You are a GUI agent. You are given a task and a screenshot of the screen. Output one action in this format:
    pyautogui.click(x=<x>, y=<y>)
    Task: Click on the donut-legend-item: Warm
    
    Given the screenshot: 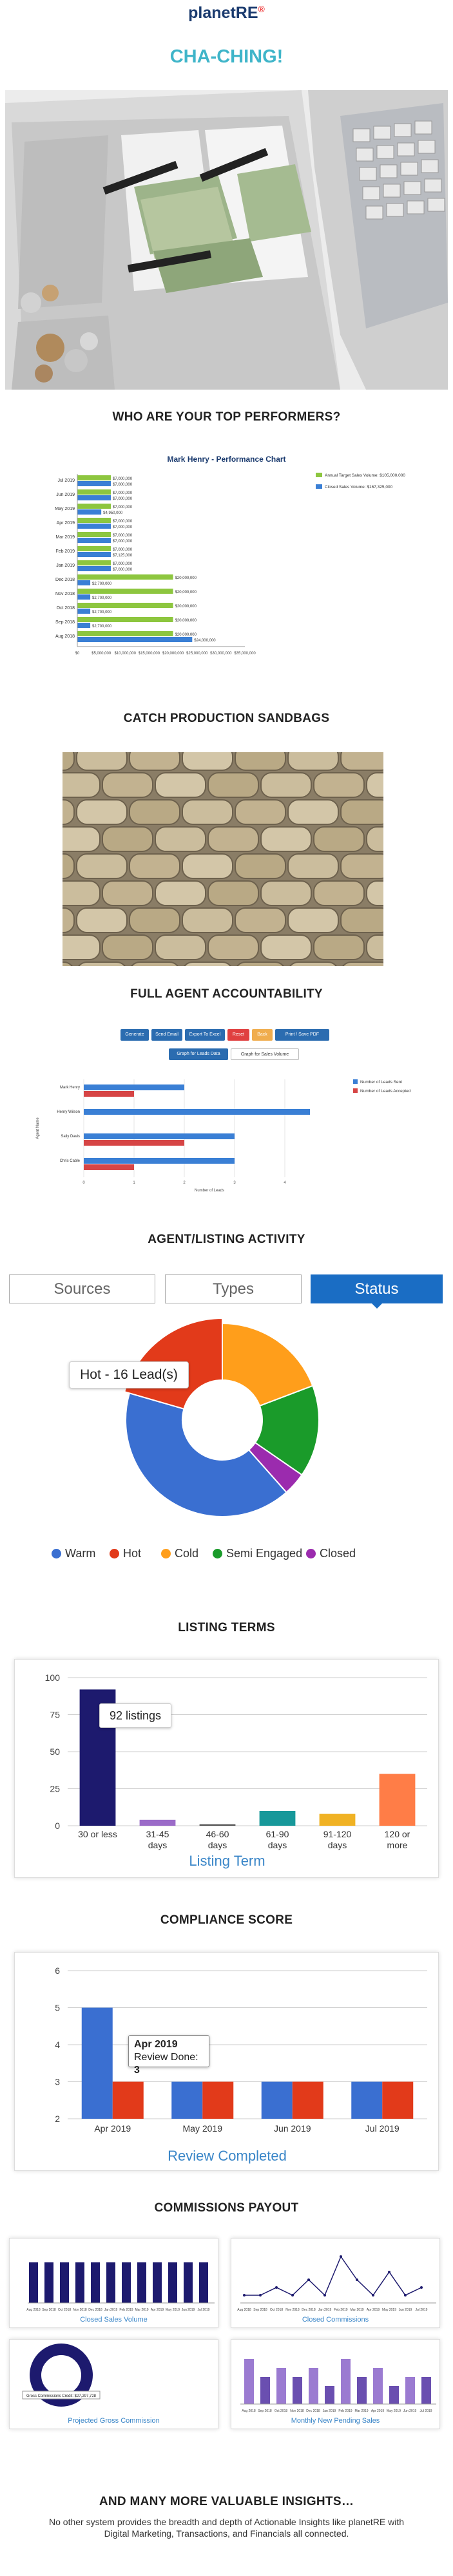 What is the action you would take?
    pyautogui.click(x=73, y=1554)
    